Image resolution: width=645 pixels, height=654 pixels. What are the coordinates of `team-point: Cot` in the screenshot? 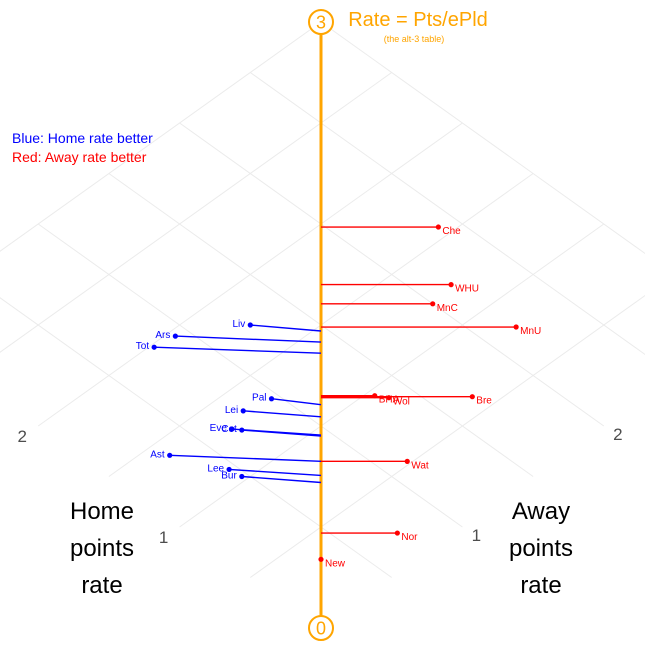 It's located at (271, 430).